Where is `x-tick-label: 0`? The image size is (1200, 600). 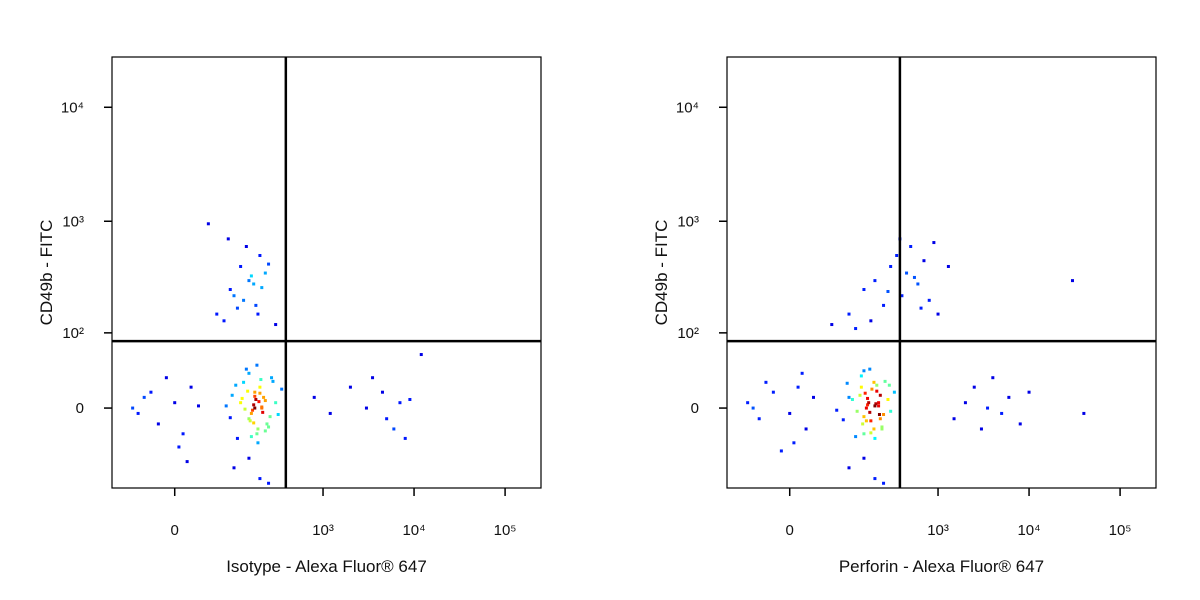 x-tick-label: 0 is located at coordinates (175, 530).